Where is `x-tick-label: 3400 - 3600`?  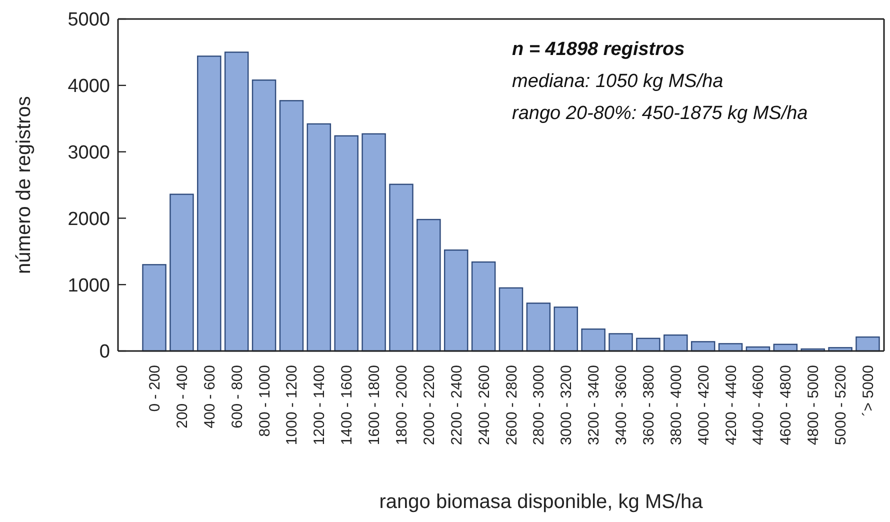
x-tick-label: 3400 - 3600 is located at coordinates (621, 405).